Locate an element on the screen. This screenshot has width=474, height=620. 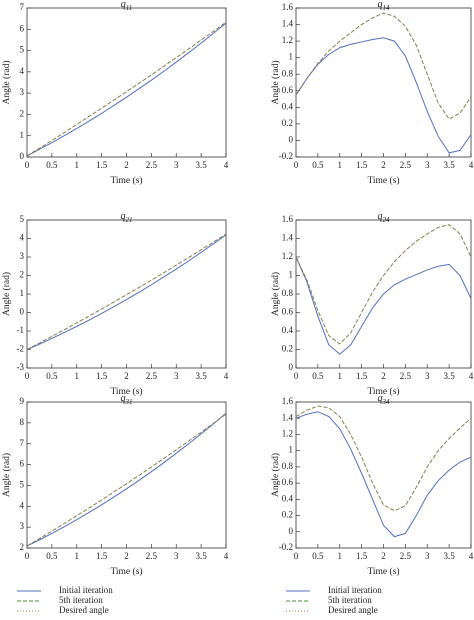
title-subscript: 14 is located at coordinates (387, 8).